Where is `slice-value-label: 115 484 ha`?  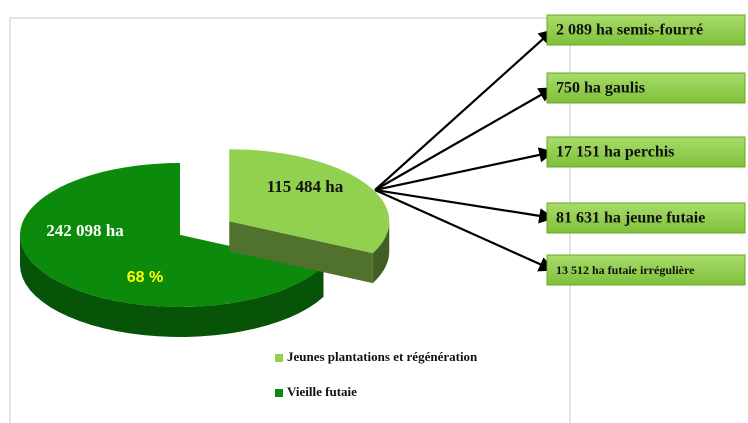
slice-value-label: 115 484 ha is located at coordinates (305, 186).